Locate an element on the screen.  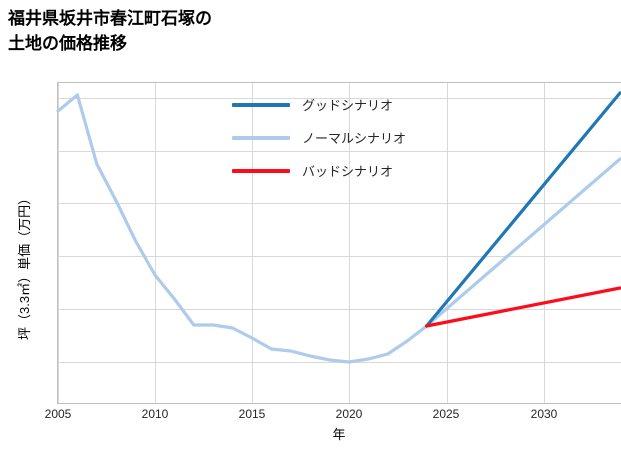
xtick-2025: 2025 is located at coordinates (446, 414).